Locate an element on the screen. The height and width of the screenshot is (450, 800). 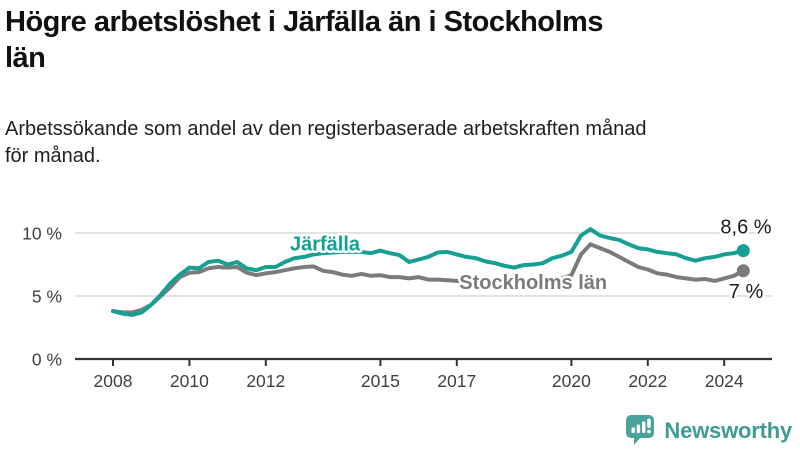
x-tick-label: 2020 is located at coordinates (571, 381).